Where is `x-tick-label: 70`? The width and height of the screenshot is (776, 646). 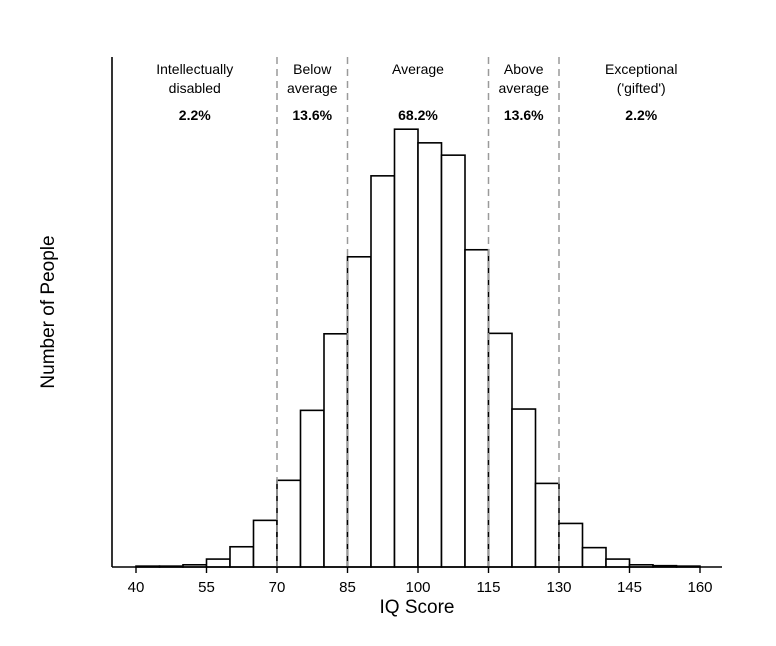 x-tick-label: 70 is located at coordinates (277, 587).